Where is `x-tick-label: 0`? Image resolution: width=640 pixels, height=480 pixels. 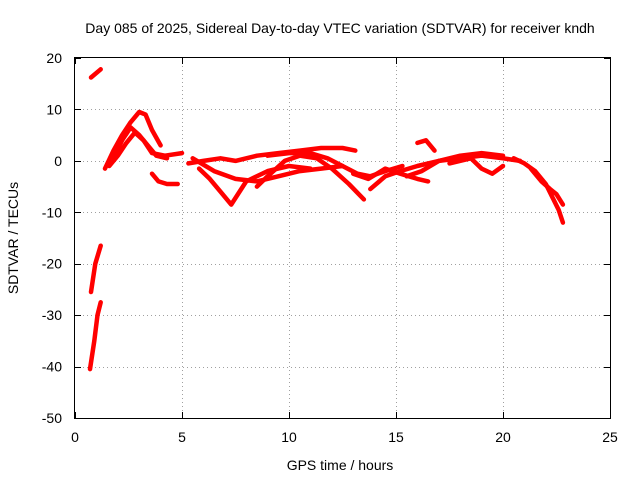 x-tick-label: 0 is located at coordinates (75, 437).